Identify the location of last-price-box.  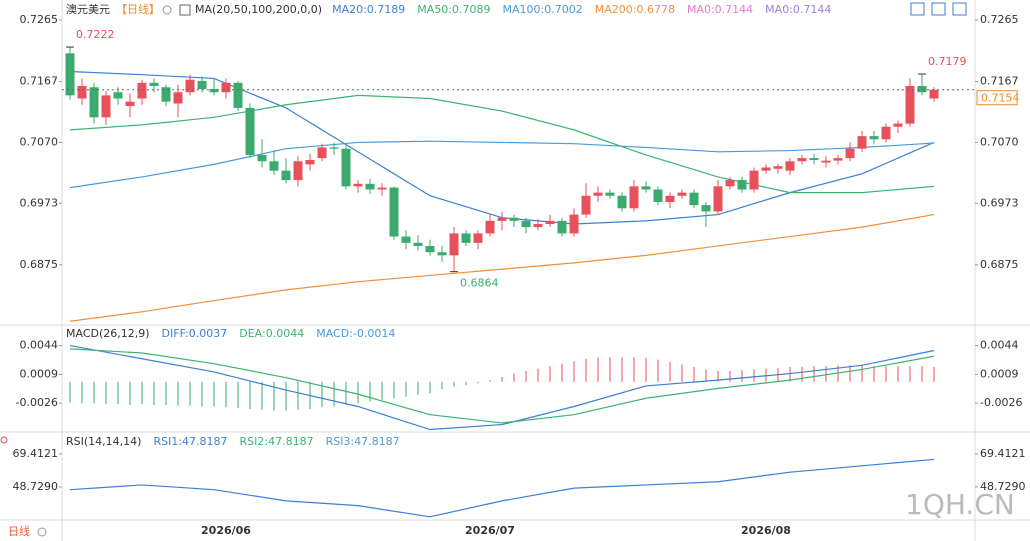
(997, 98).